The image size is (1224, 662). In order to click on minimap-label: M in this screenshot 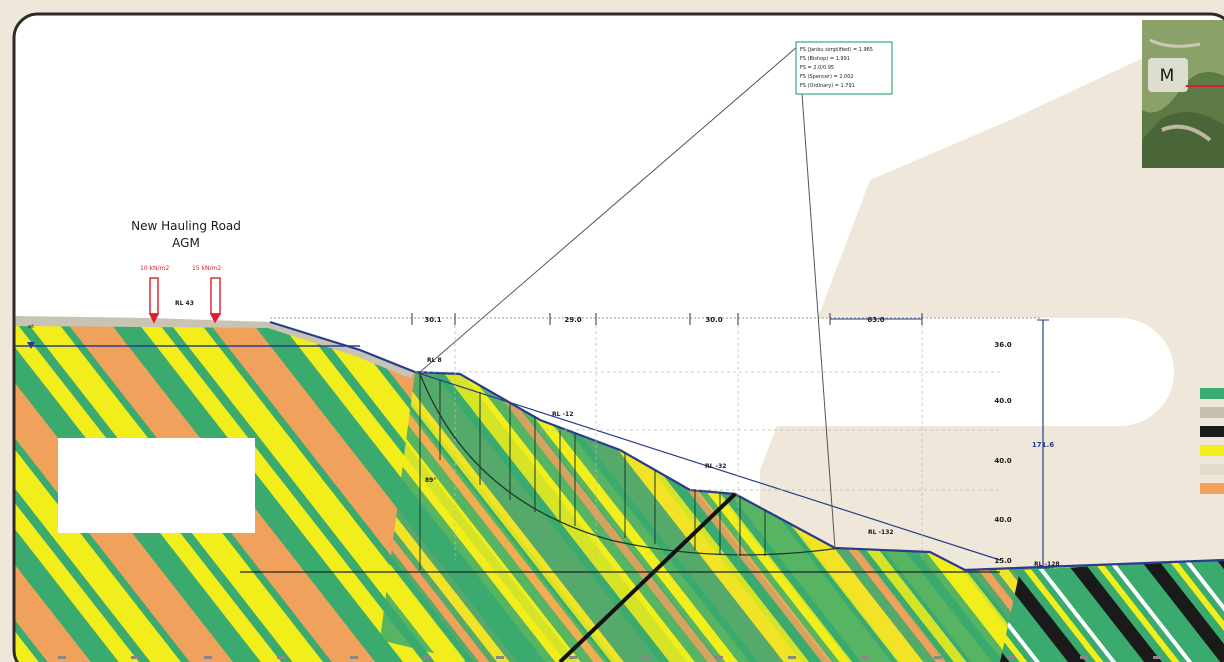, I will do `click(1167, 76)`.